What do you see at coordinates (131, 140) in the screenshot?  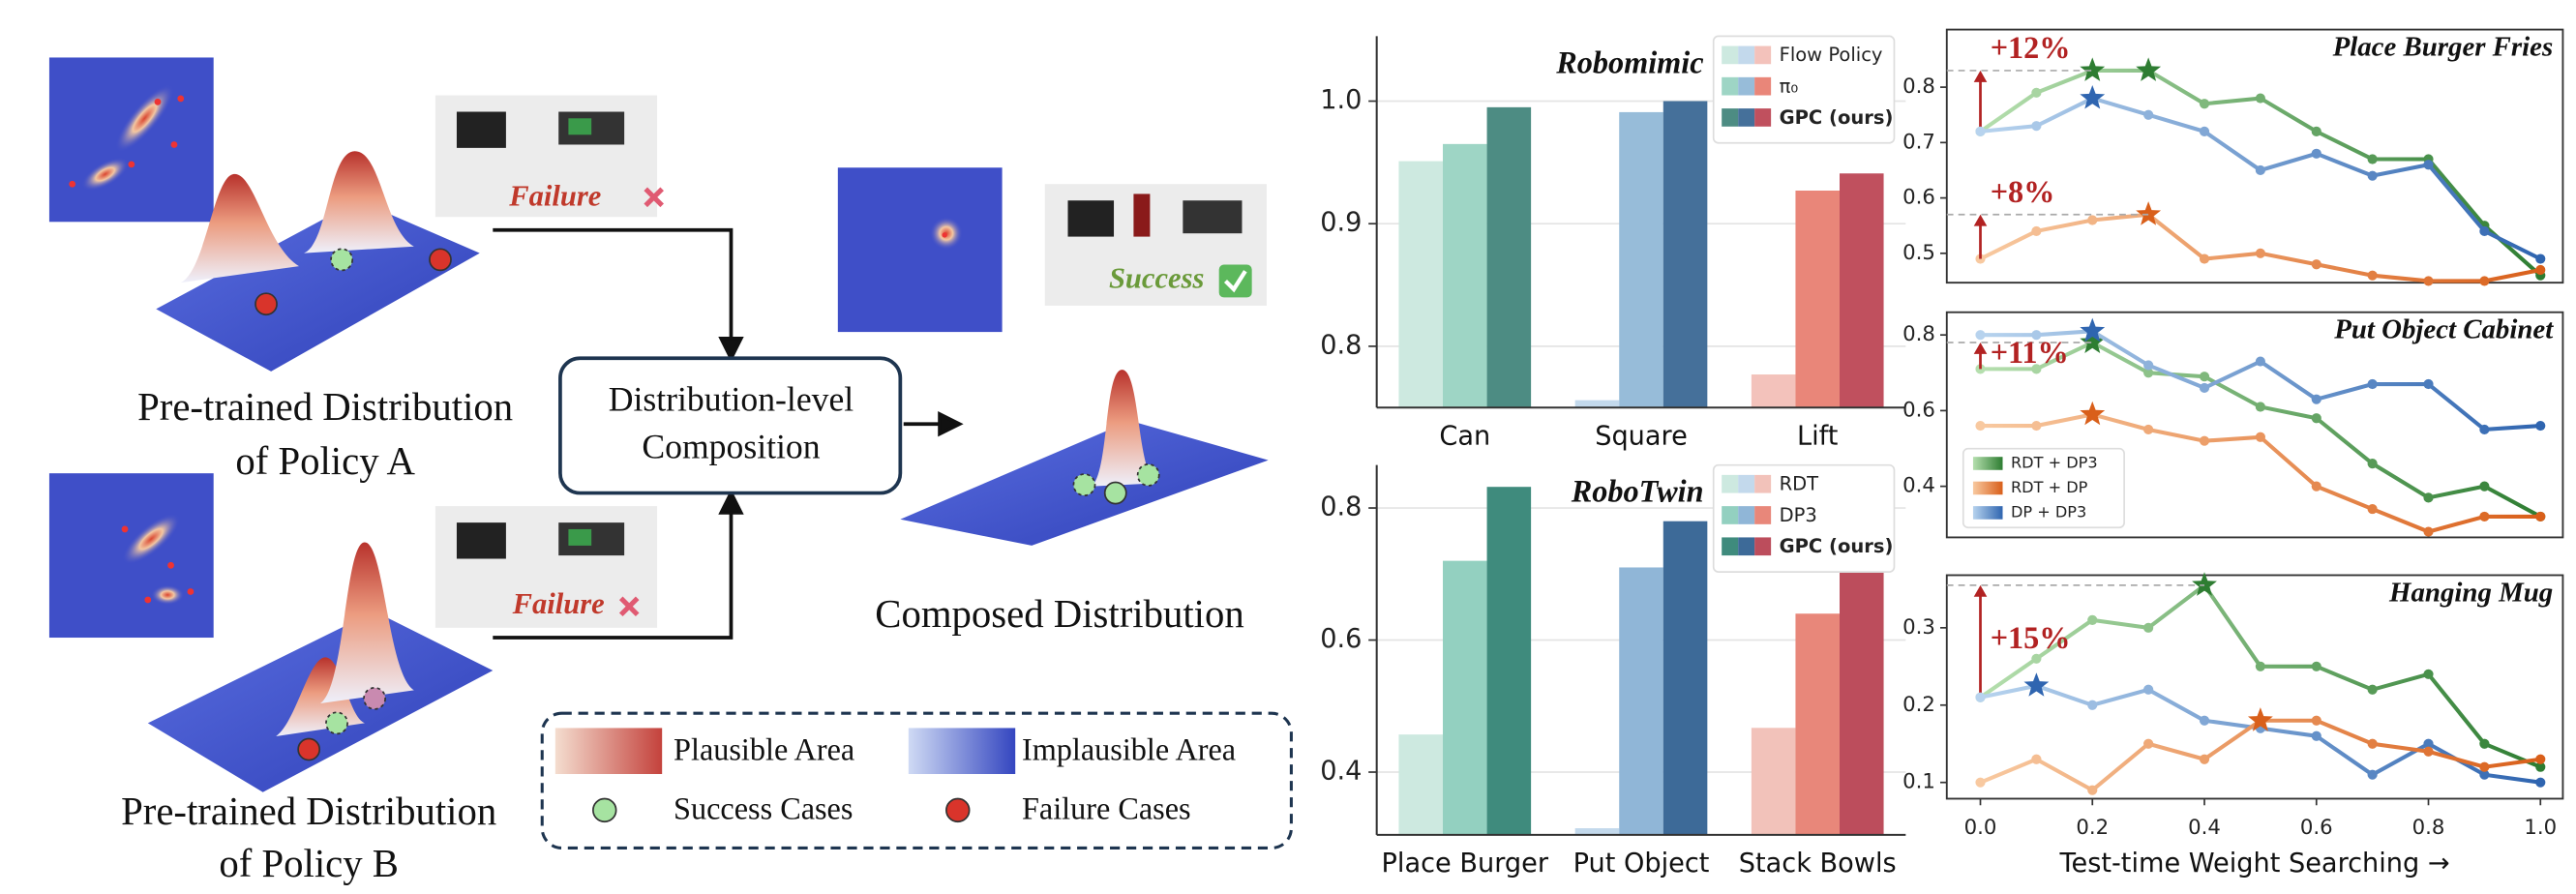 I see `heatmap-a` at bounding box center [131, 140].